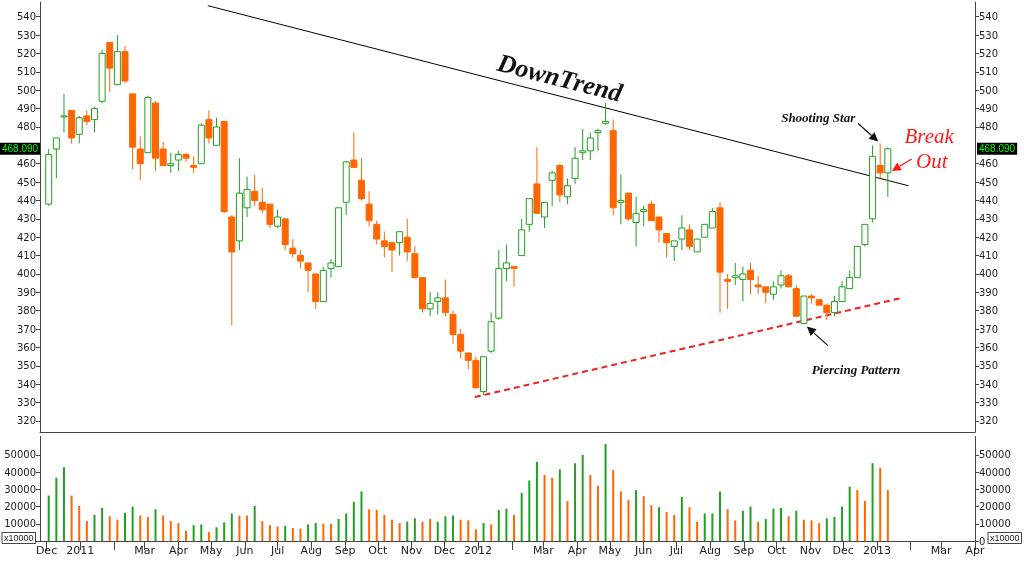  Describe the element at coordinates (26, 127) in the screenshot. I see `y-tick-label: 480` at that location.